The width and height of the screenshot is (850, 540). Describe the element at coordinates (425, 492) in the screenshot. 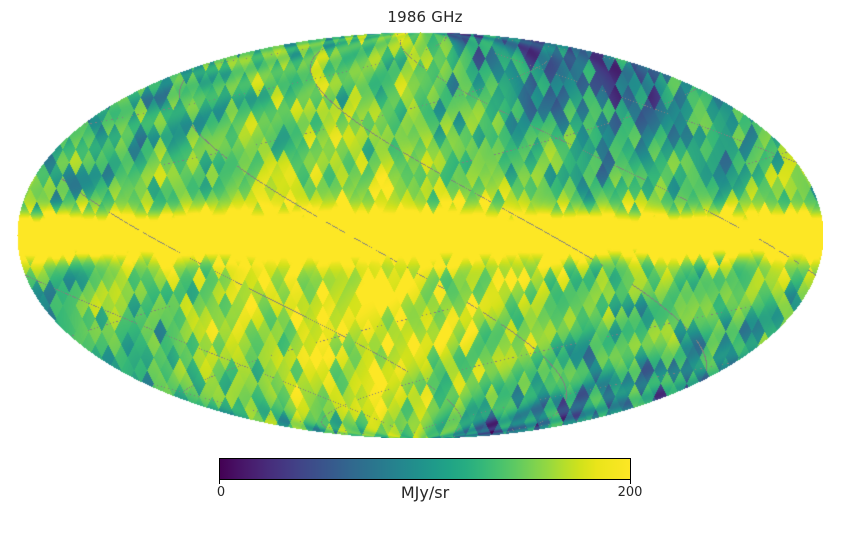

I see `colorbar-unit-label: MJy/sr` at that location.